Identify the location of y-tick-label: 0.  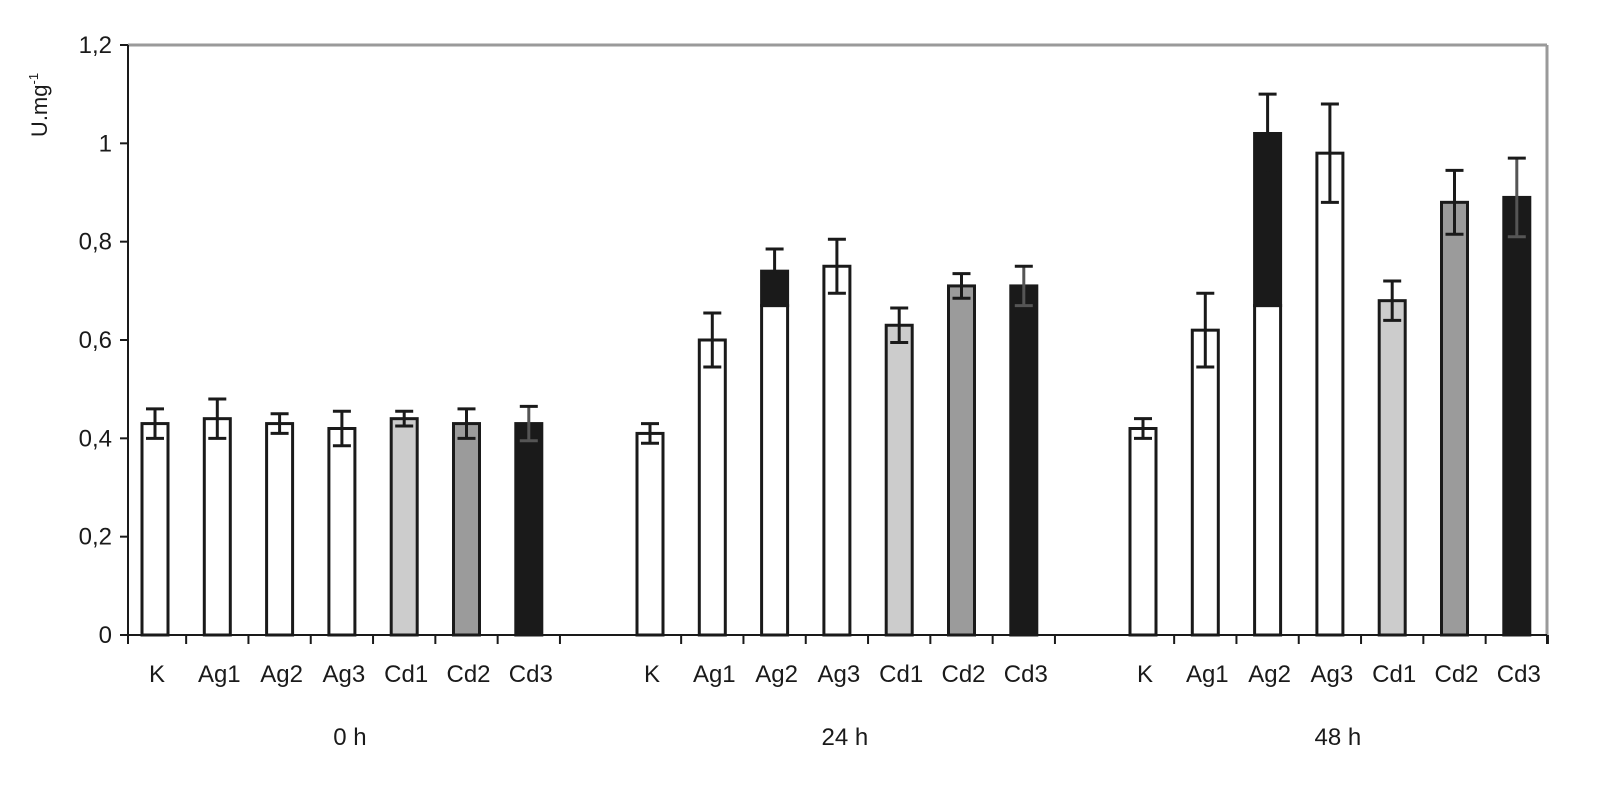
(105, 635).